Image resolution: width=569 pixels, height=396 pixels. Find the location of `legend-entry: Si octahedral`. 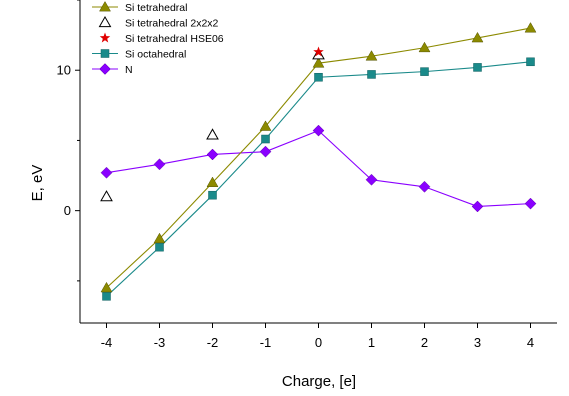

legend-entry: Si octahedral is located at coordinates (139, 55).